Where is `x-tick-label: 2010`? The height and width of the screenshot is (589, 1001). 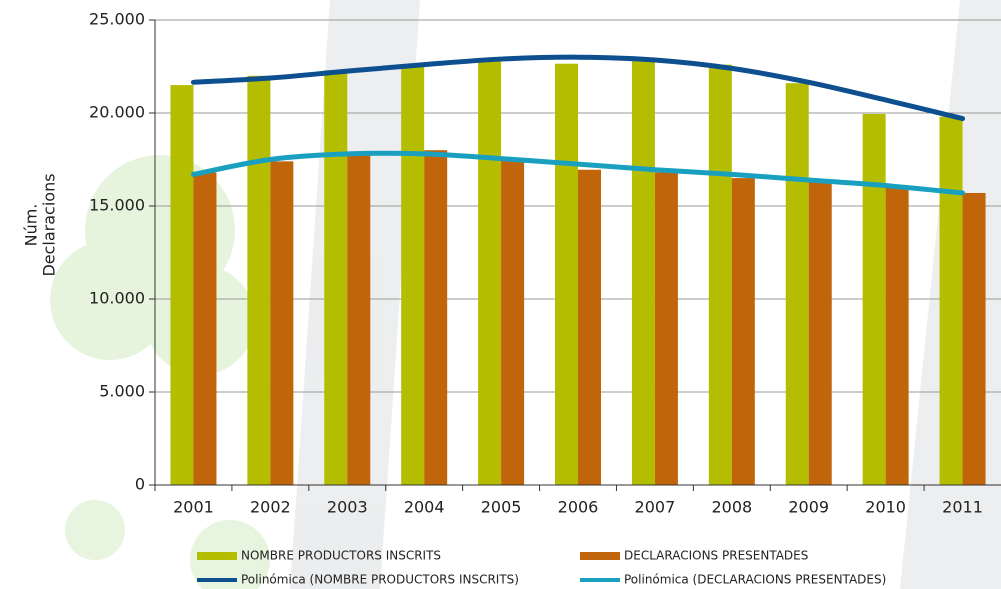
x-tick-label: 2010 is located at coordinates (885, 507).